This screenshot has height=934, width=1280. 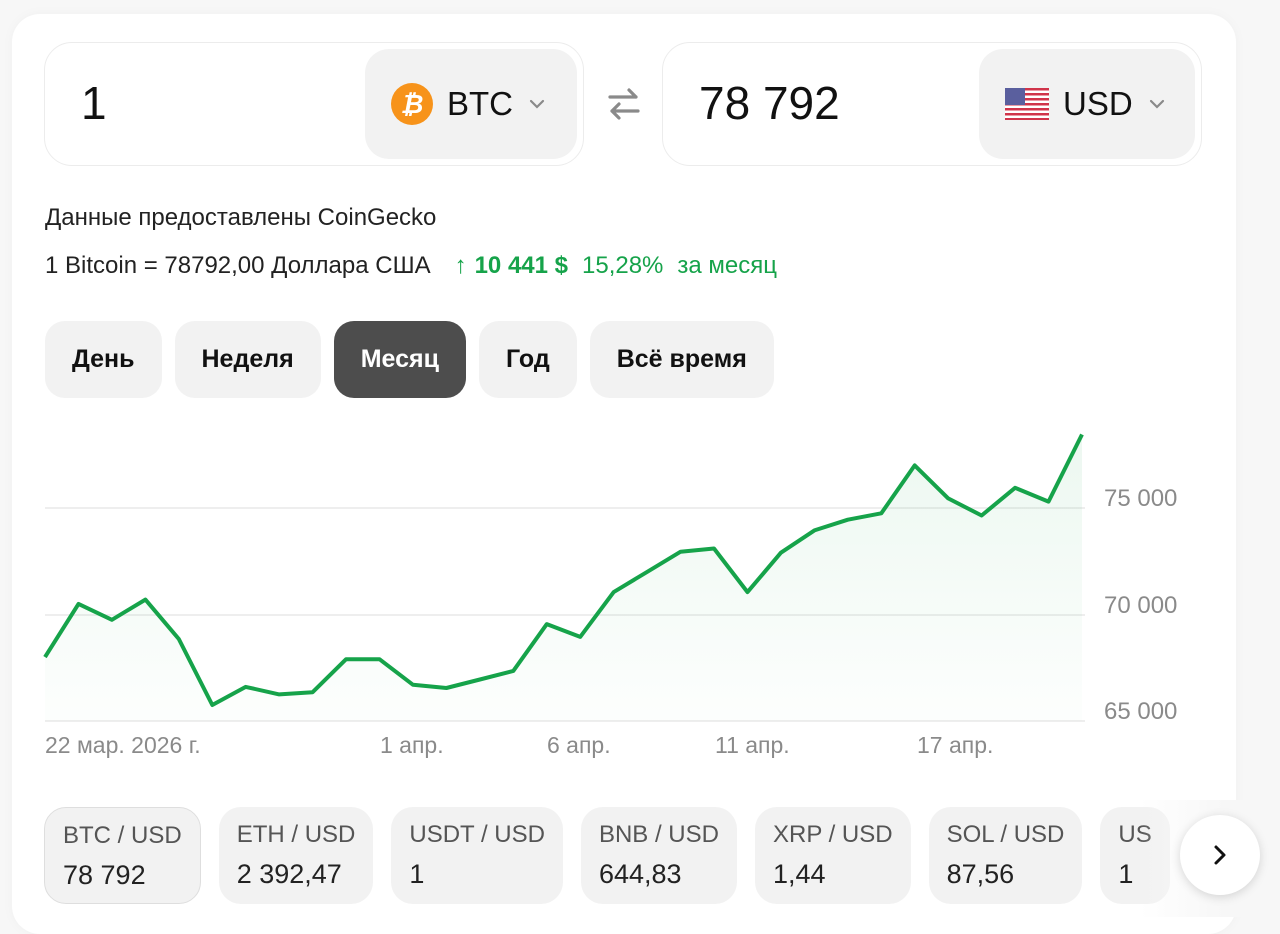 What do you see at coordinates (477, 855) in the screenshot?
I see `pair-card-usdt: USDT / USD 1` at bounding box center [477, 855].